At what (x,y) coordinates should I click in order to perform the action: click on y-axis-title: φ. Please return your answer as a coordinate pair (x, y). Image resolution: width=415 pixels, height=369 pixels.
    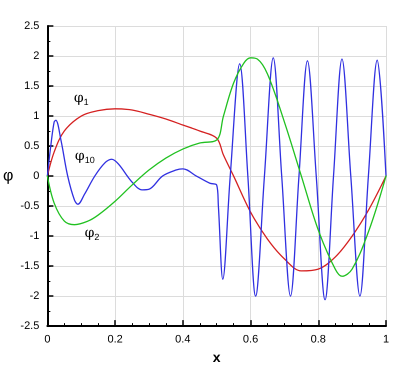
    Looking at the image, I should click on (8, 176).